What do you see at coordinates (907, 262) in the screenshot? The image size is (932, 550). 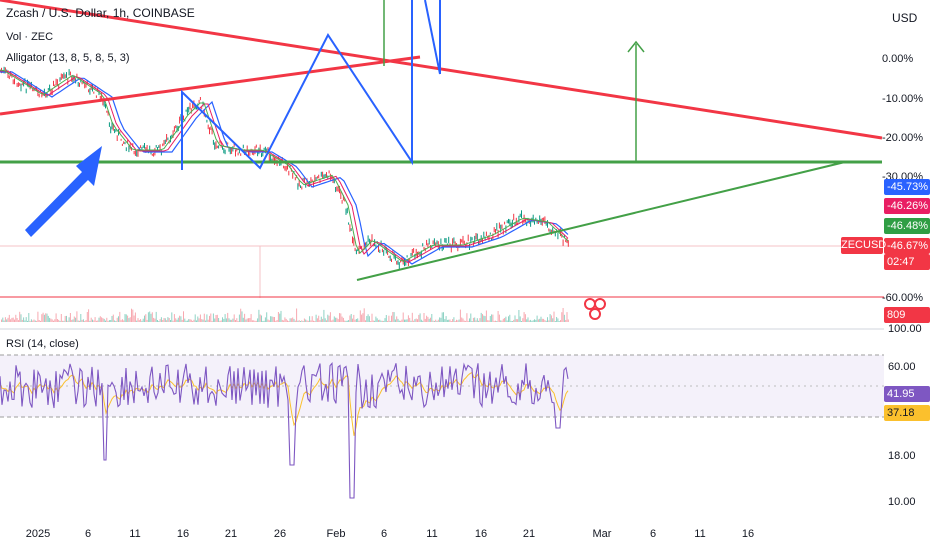 I see `bar-countdown-tag: 02:47` at bounding box center [907, 262].